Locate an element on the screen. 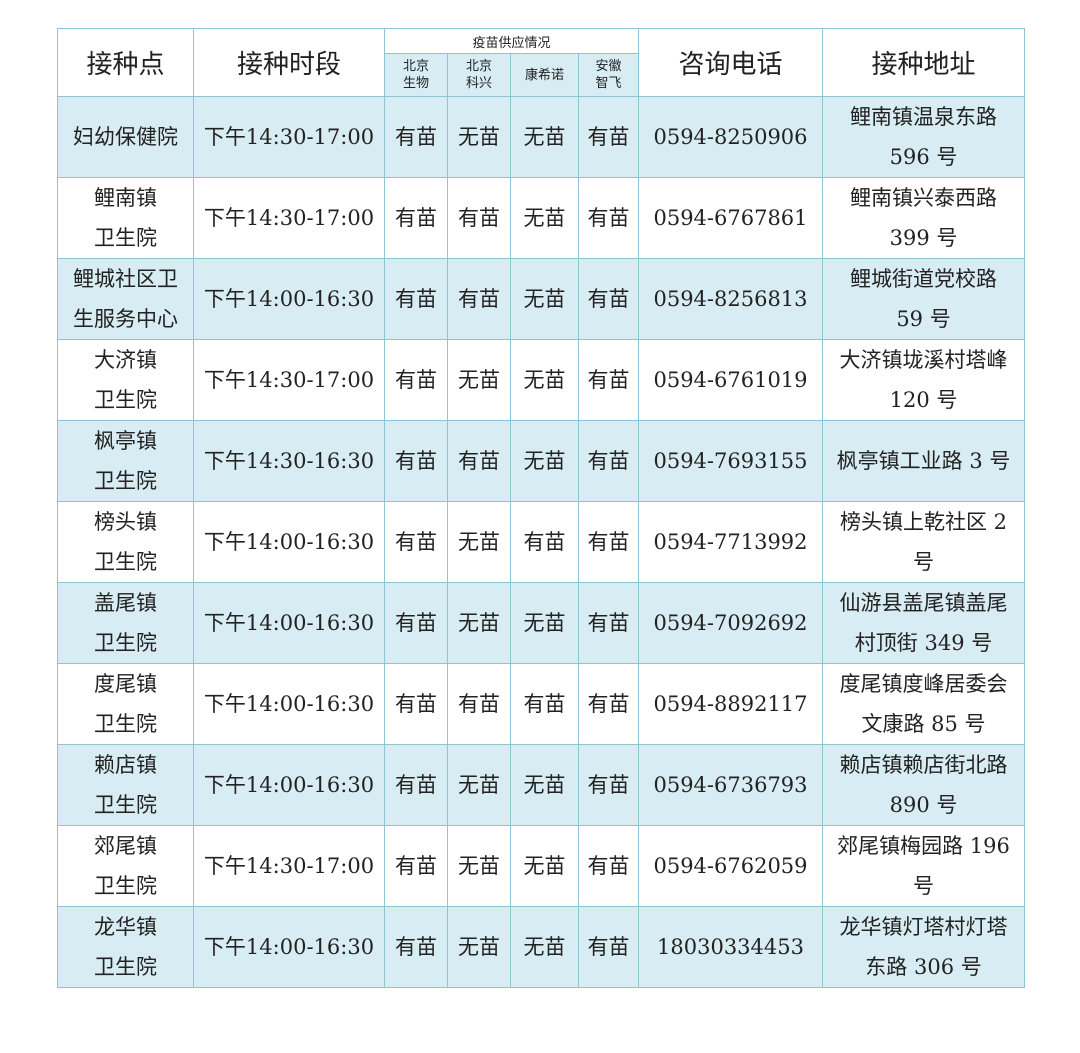 The height and width of the screenshot is (1053, 1080). header-site: 接种点 is located at coordinates (125, 62).